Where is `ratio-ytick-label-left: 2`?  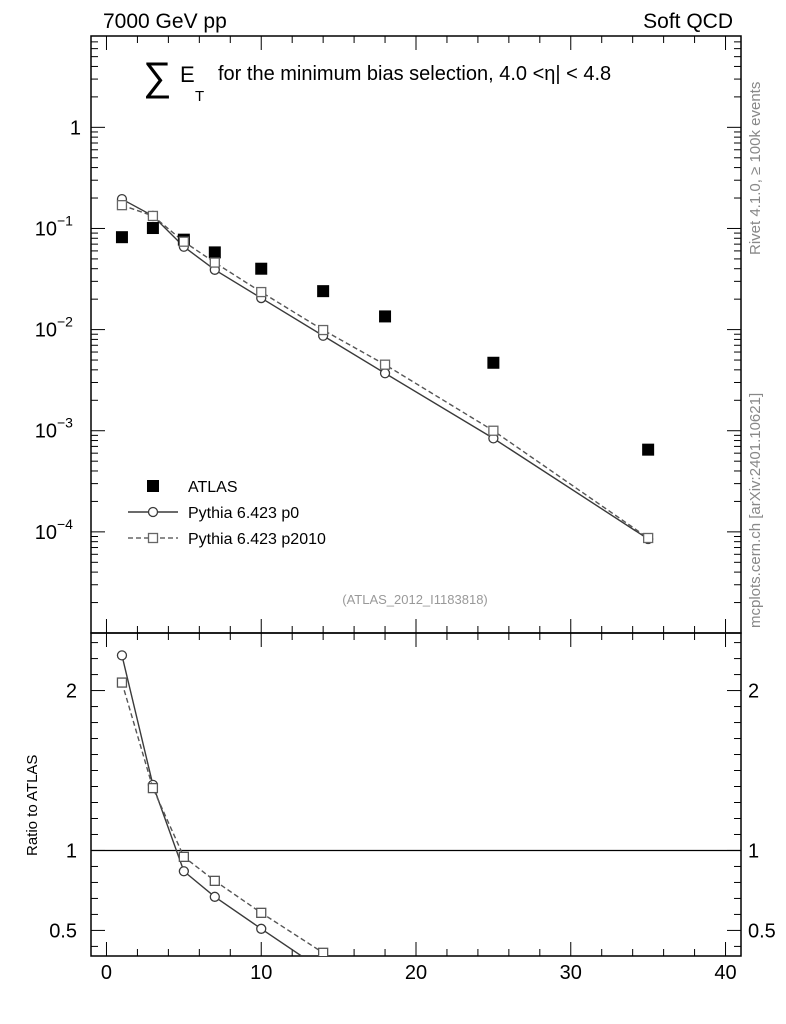
ratio-ytick-label-left: 2 is located at coordinates (71, 692).